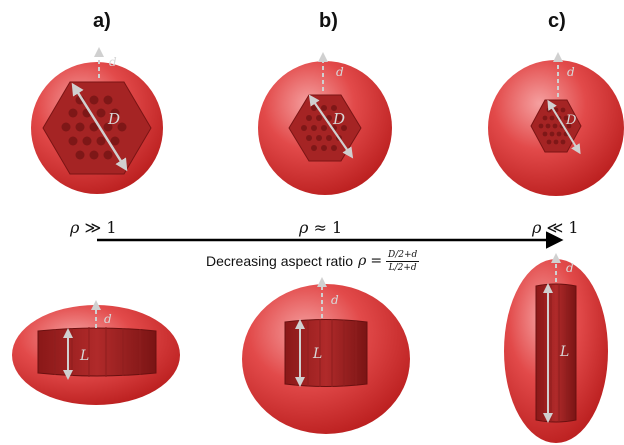  I want to click on sphere-top-b: D d, so click(325, 123).